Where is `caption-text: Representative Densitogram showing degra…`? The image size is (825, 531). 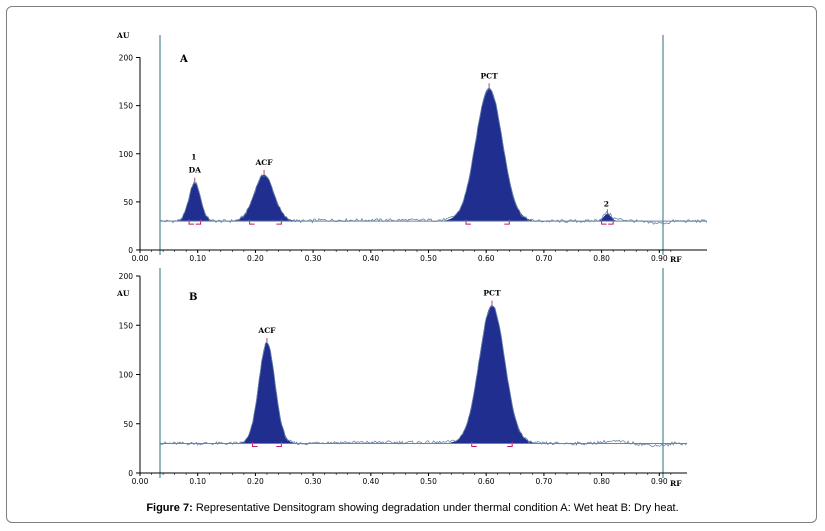 caption-text: Representative Densitogram showing degra… is located at coordinates (437, 508).